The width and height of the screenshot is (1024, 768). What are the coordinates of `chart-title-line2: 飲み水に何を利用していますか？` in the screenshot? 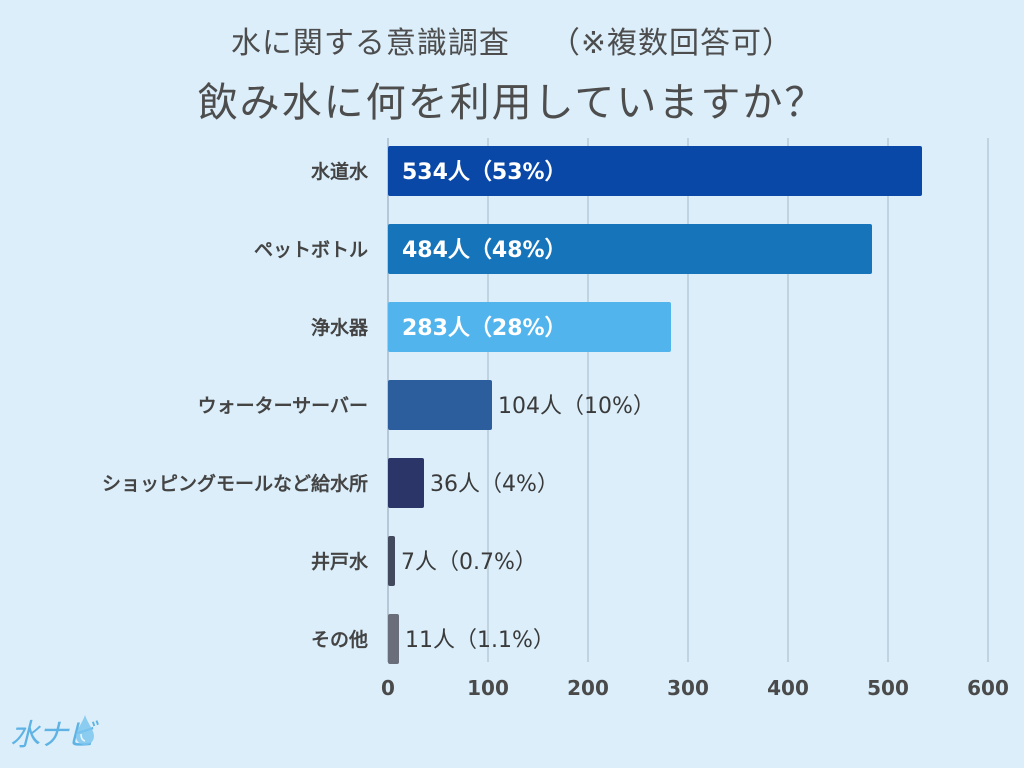 It's located at (512, 103).